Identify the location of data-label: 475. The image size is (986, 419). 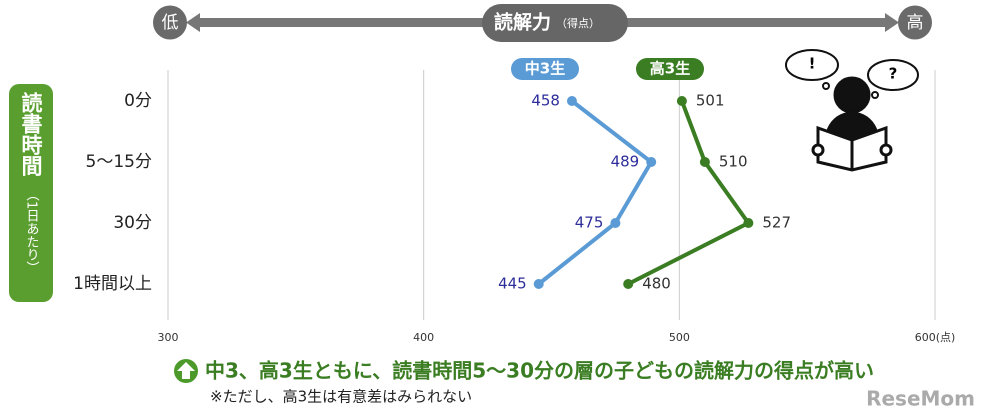
(589, 223).